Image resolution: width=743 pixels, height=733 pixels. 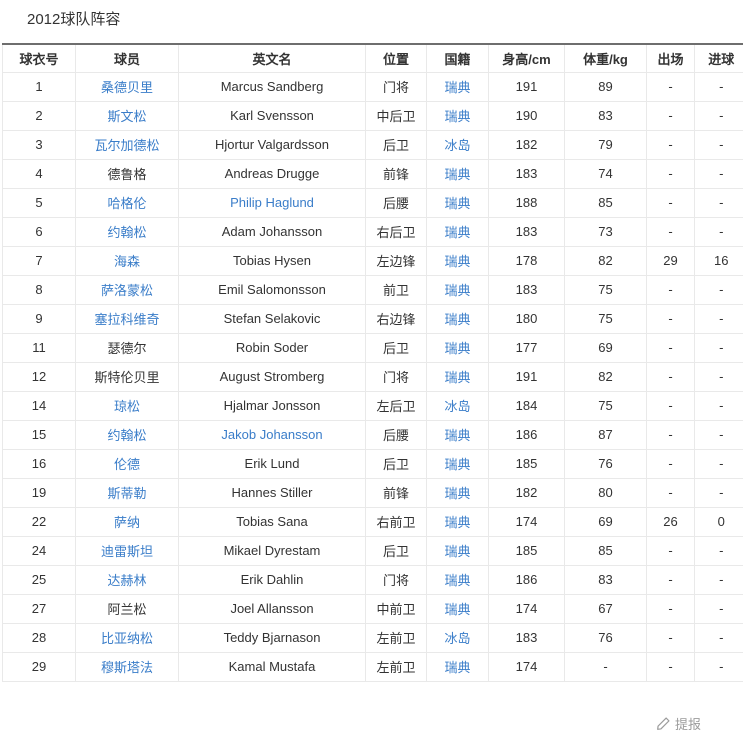 What do you see at coordinates (606, 231) in the screenshot?
I see `weight-cell: 73` at bounding box center [606, 231].